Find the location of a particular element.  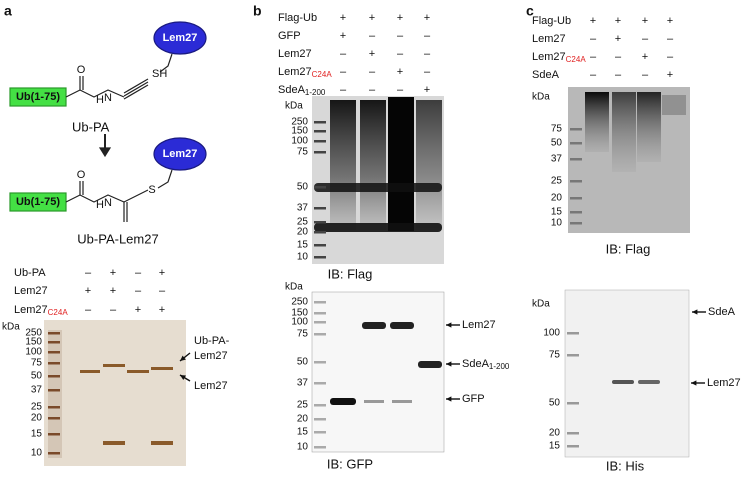

condition-label: Flag-Ub is located at coordinates (551, 21).